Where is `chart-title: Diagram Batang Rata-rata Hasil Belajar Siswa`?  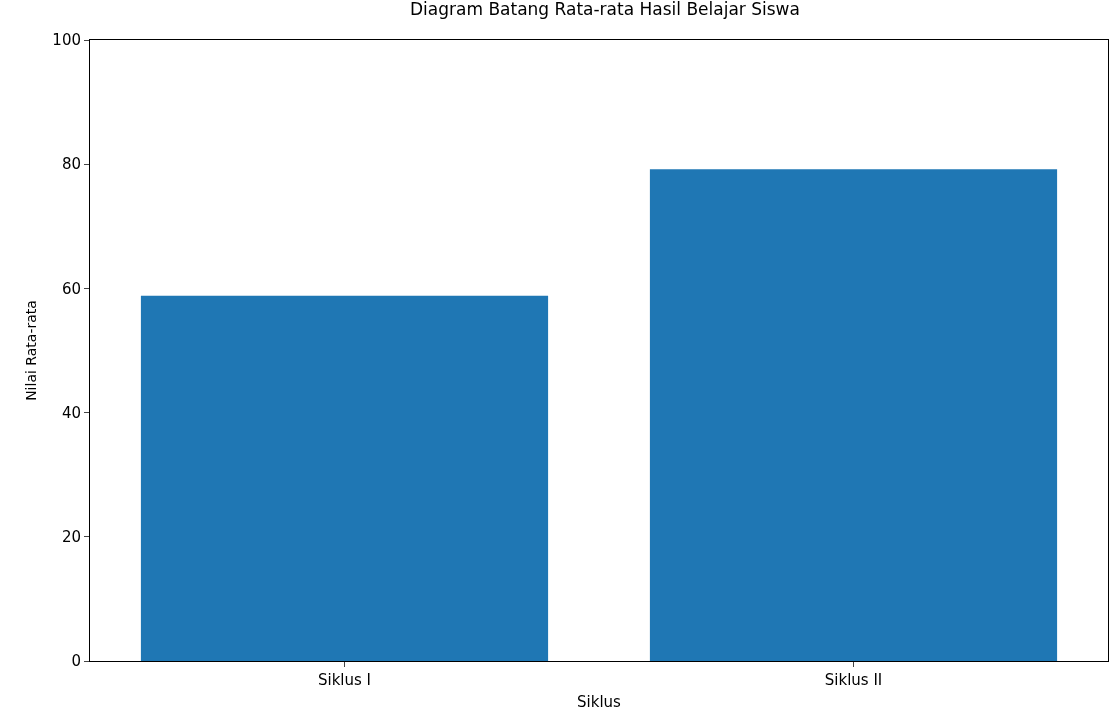 chart-title: Diagram Batang Rata-rata Hasil Belajar Siswa is located at coordinates (605, 10).